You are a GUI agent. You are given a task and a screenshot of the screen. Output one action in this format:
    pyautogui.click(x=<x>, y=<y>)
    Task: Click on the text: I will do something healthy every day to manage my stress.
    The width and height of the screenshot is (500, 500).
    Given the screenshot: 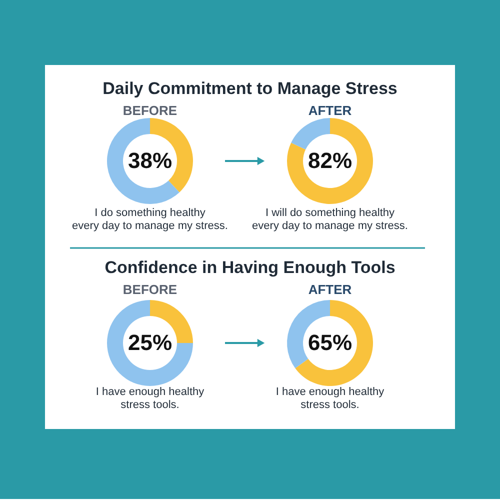 What is the action you would take?
    pyautogui.click(x=330, y=219)
    